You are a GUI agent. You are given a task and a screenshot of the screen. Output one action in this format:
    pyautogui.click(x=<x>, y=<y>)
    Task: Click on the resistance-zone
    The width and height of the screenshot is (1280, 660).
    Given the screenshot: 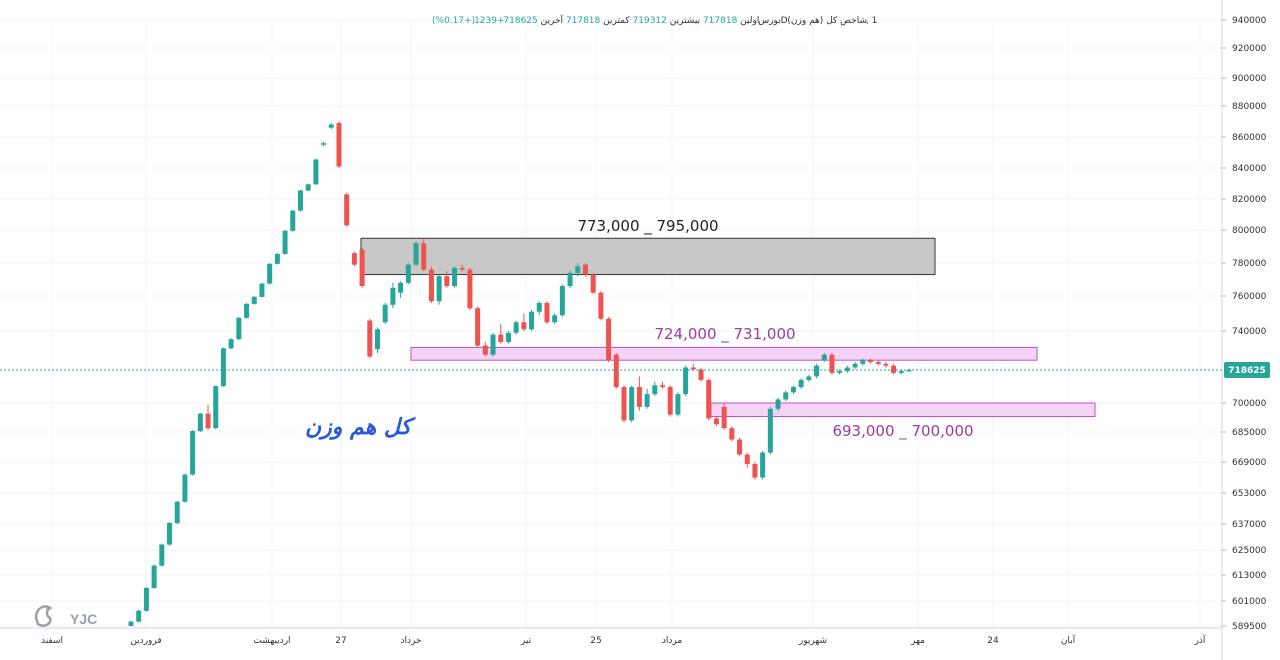 What is the action you would take?
    pyautogui.click(x=648, y=256)
    